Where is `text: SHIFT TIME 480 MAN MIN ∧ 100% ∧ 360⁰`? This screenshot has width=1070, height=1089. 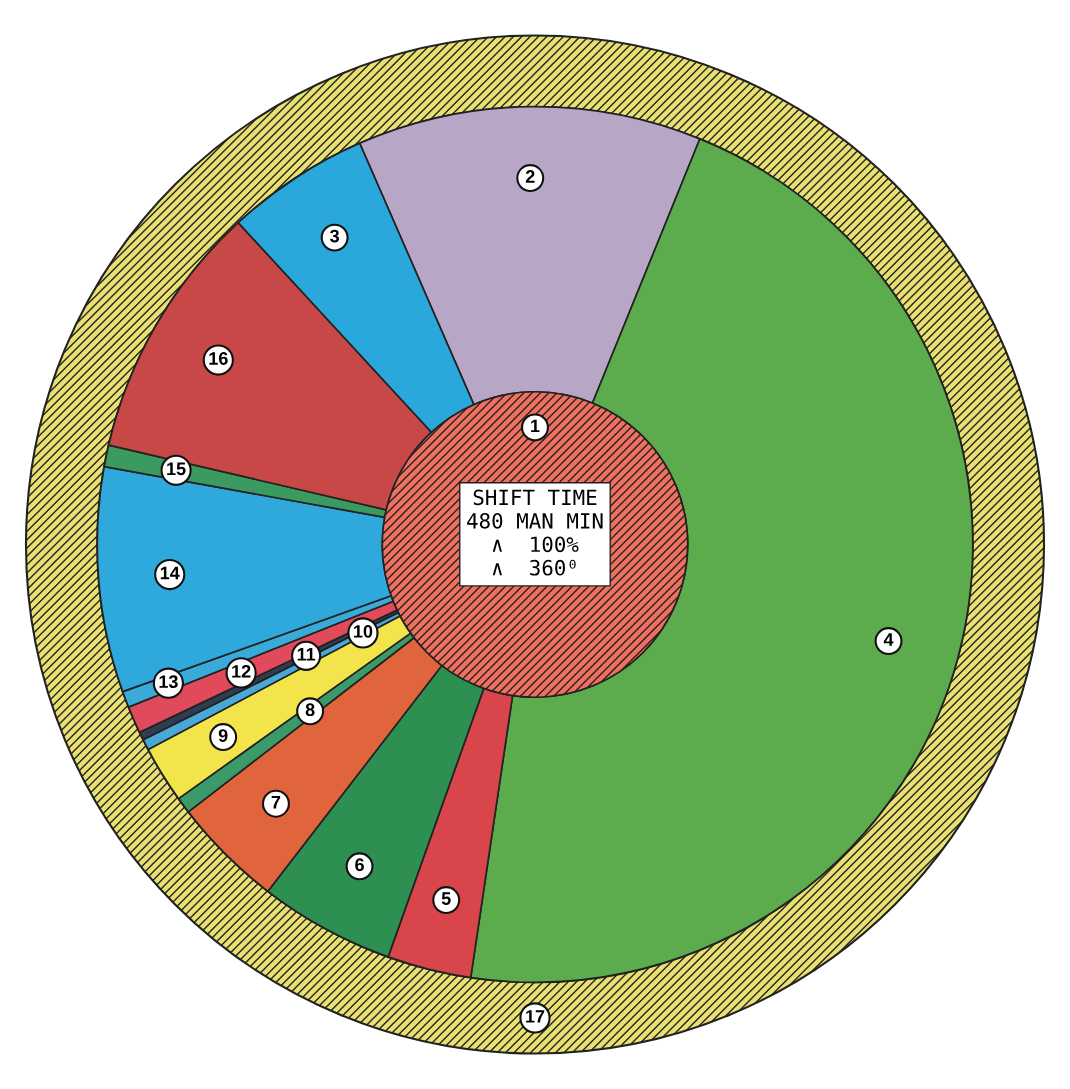
text: SHIFT TIME 480 MAN MIN ∧ 100% ∧ 360⁰ is located at coordinates (535, 532).